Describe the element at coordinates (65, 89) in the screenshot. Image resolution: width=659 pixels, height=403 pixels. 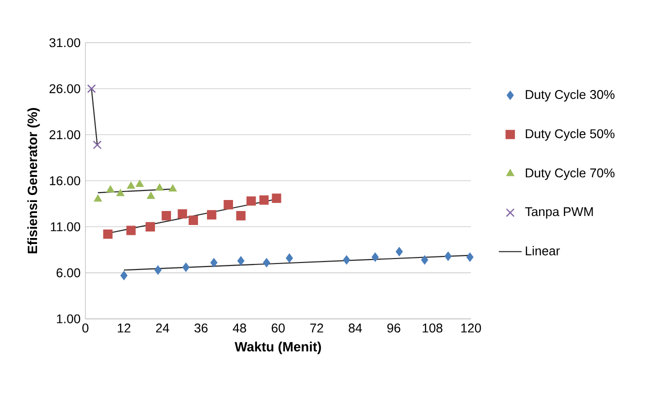
I see `y-tick-label: 26.00` at that location.